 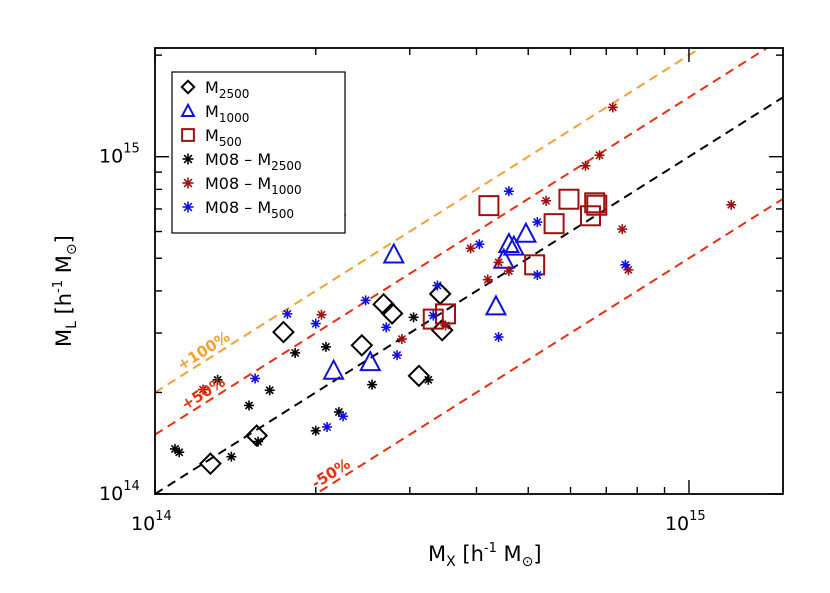 What do you see at coordinates (223, 137) in the screenshot?
I see `legend-label: M500` at bounding box center [223, 137].